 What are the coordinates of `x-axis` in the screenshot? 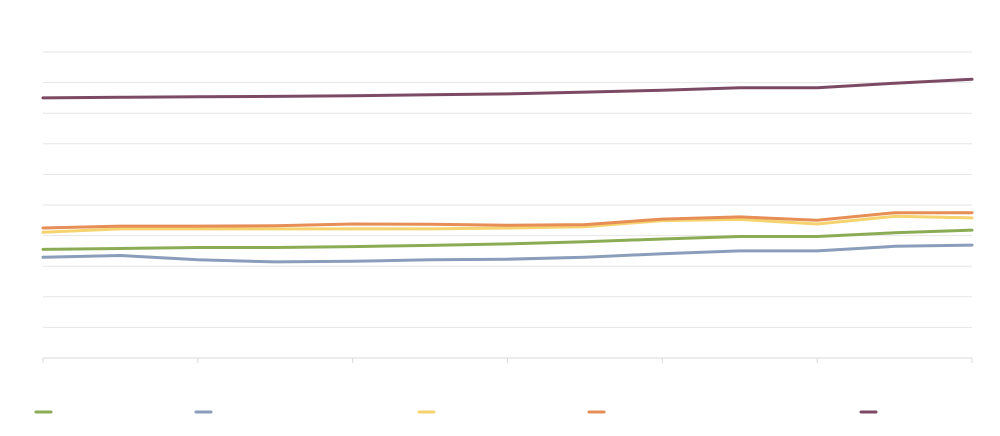 It's located at (507, 360).